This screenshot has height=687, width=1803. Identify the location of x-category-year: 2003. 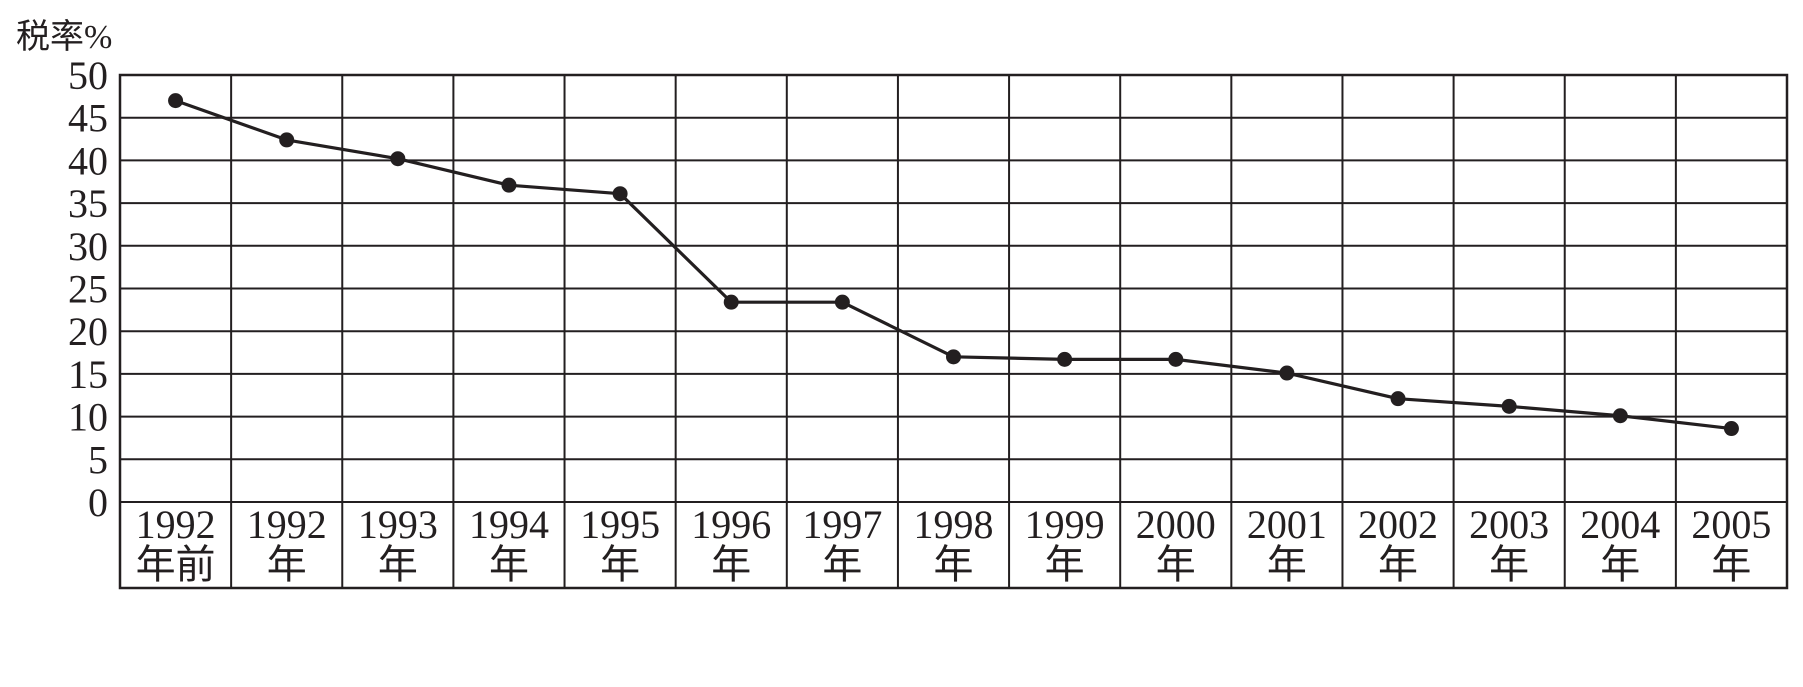
(1509, 524).